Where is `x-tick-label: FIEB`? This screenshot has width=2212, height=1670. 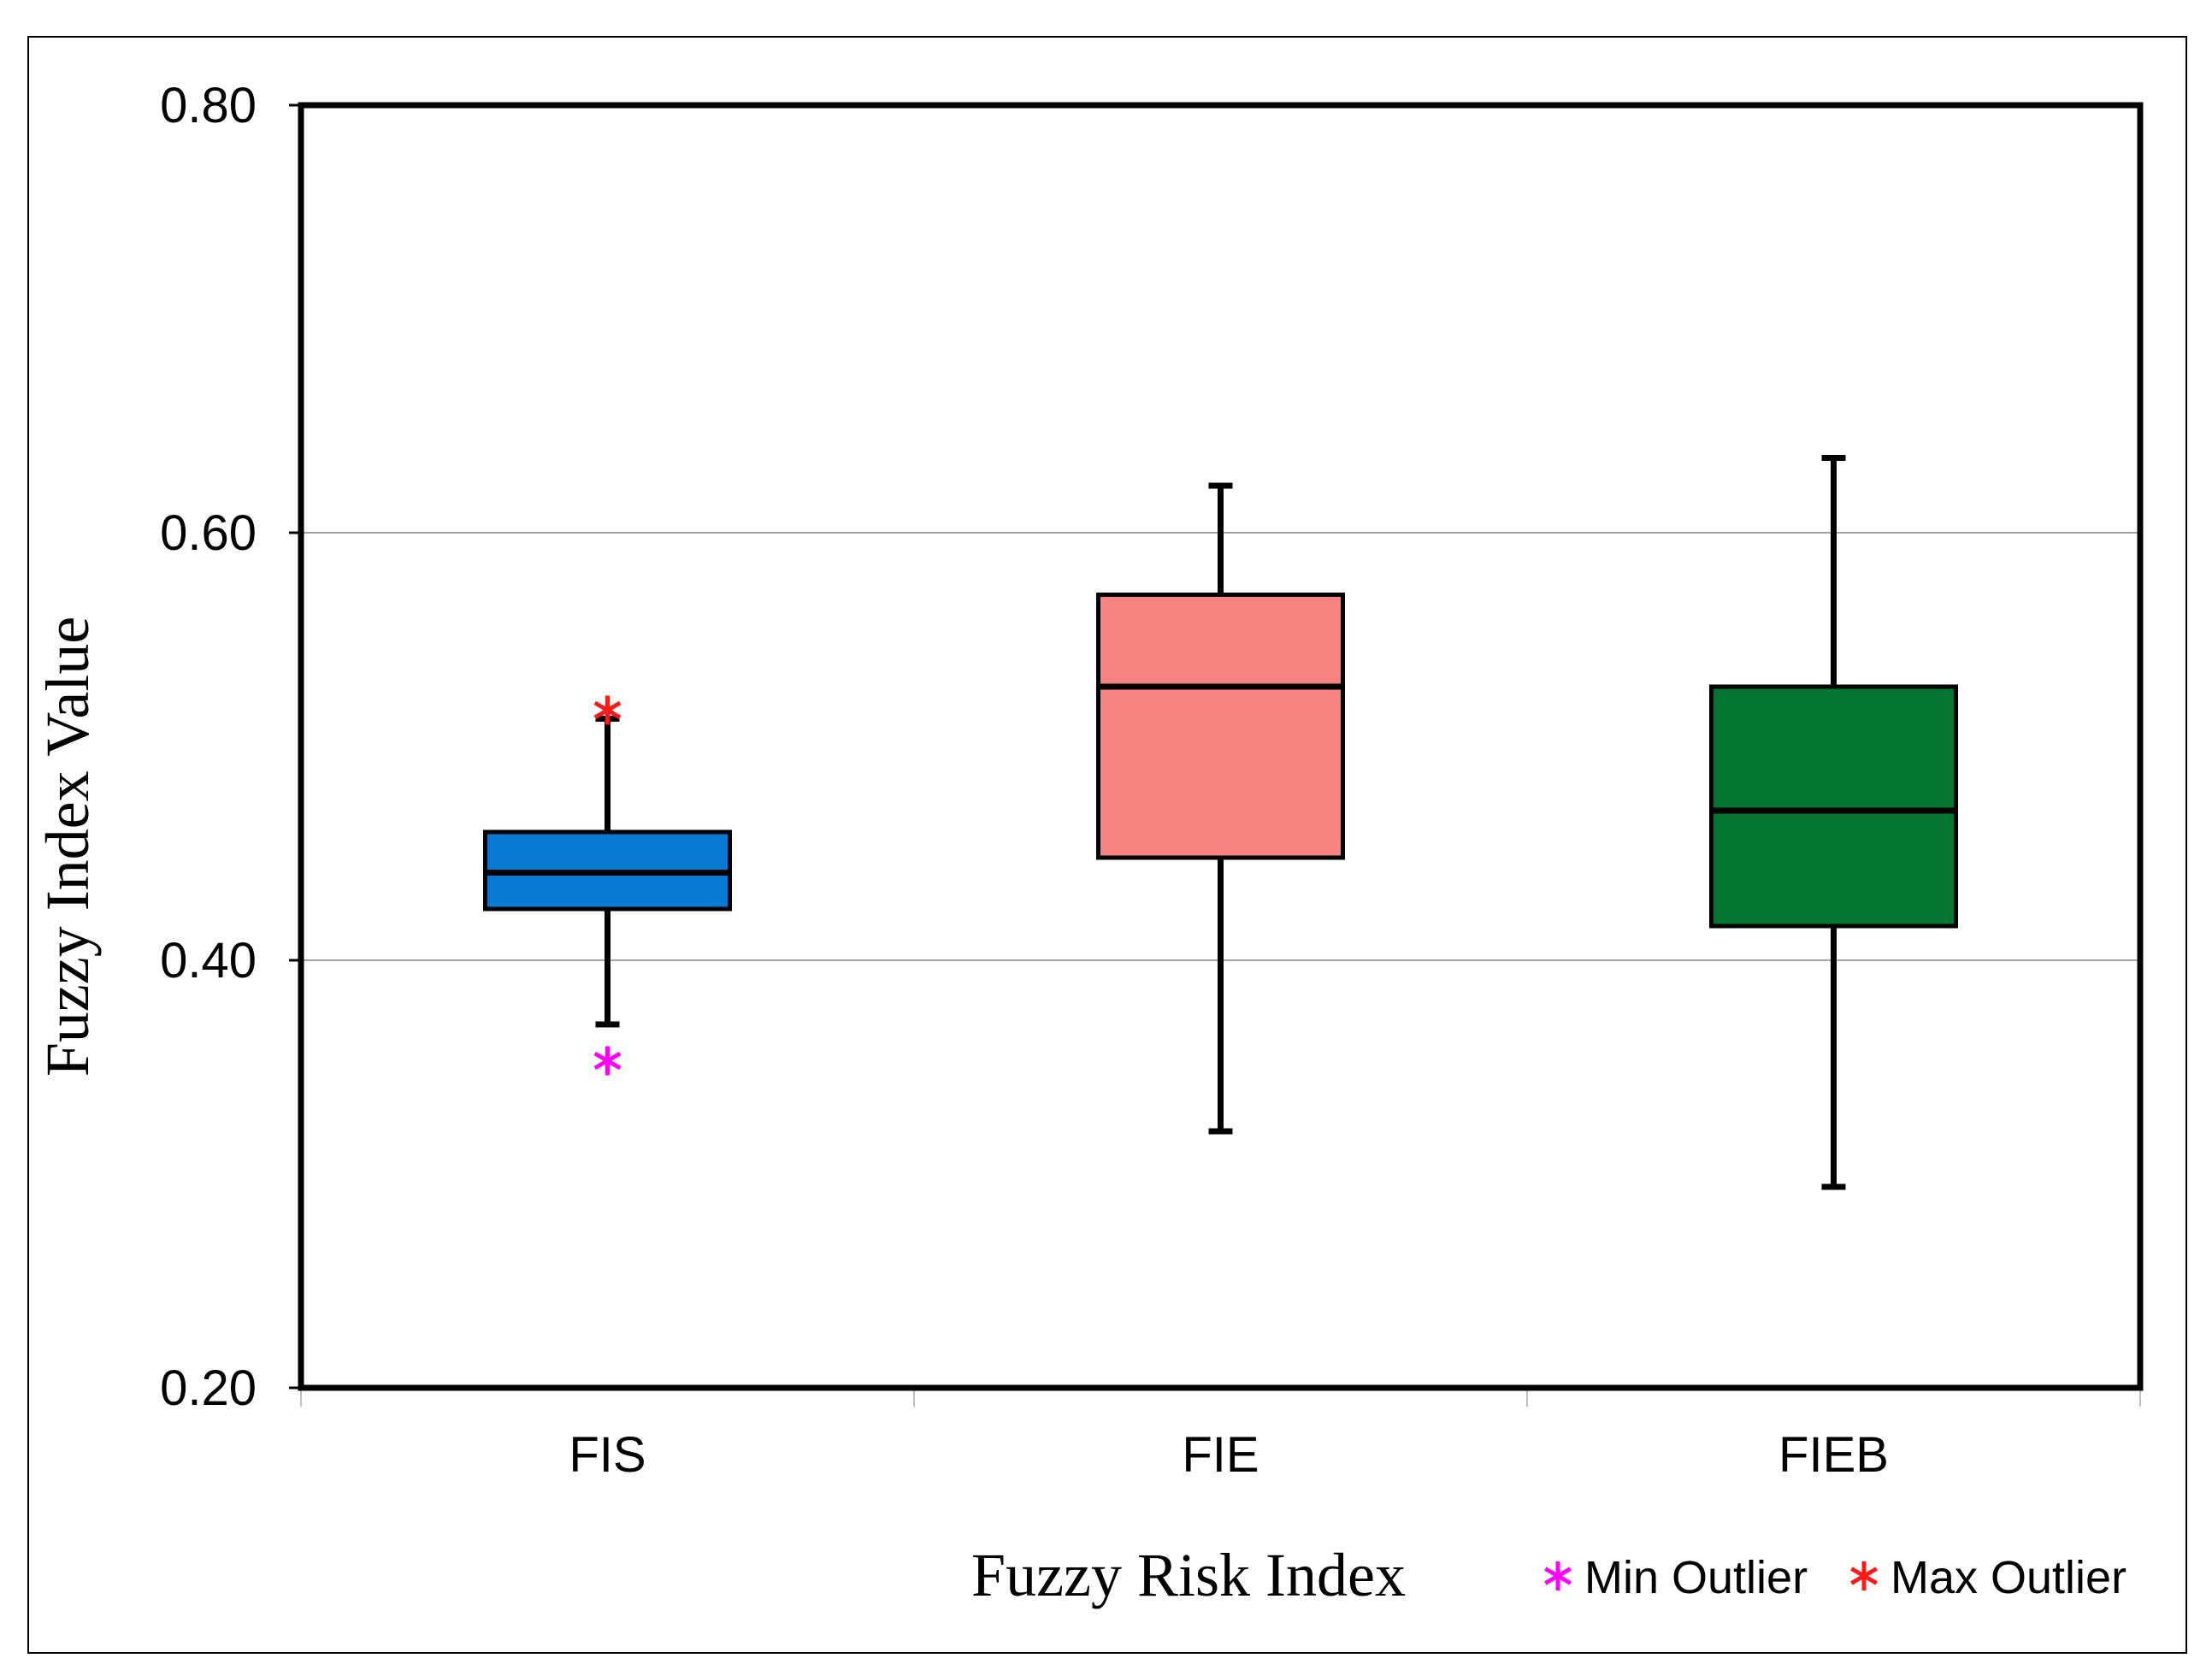 x-tick-label: FIEB is located at coordinates (1833, 1455).